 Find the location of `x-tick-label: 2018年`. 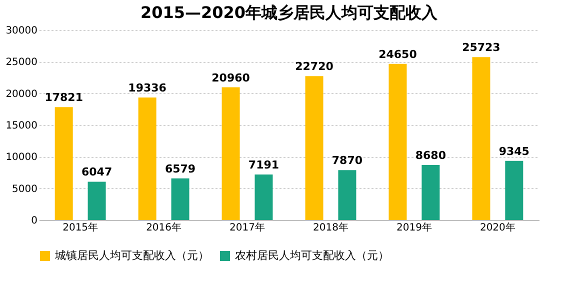

x-tick-label: 2018年 is located at coordinates (330, 228).